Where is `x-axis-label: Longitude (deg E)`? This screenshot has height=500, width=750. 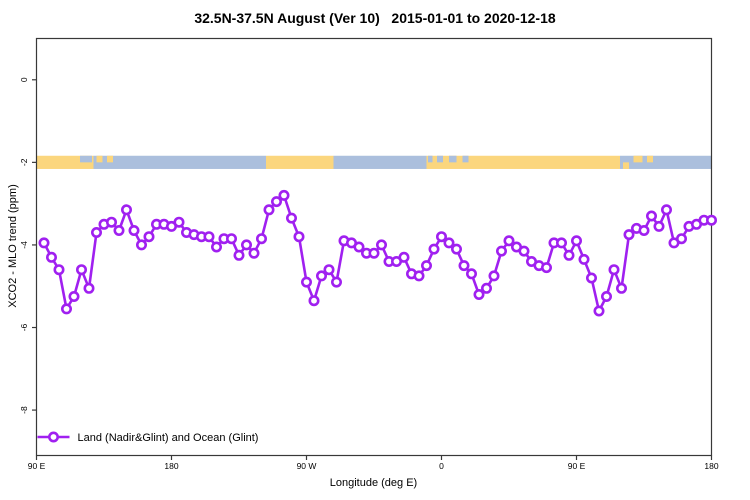 x-axis-label: Longitude (deg E) is located at coordinates (373, 483).